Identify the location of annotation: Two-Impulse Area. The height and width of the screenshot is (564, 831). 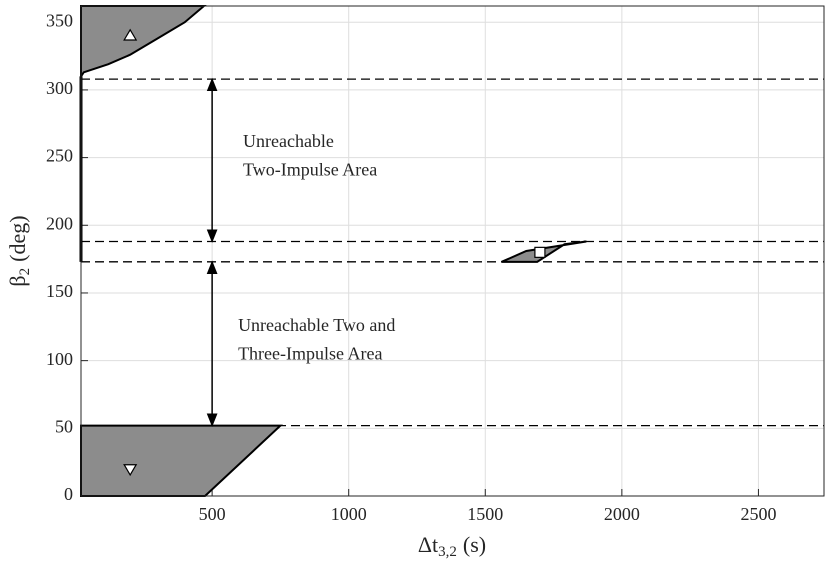
(310, 169).